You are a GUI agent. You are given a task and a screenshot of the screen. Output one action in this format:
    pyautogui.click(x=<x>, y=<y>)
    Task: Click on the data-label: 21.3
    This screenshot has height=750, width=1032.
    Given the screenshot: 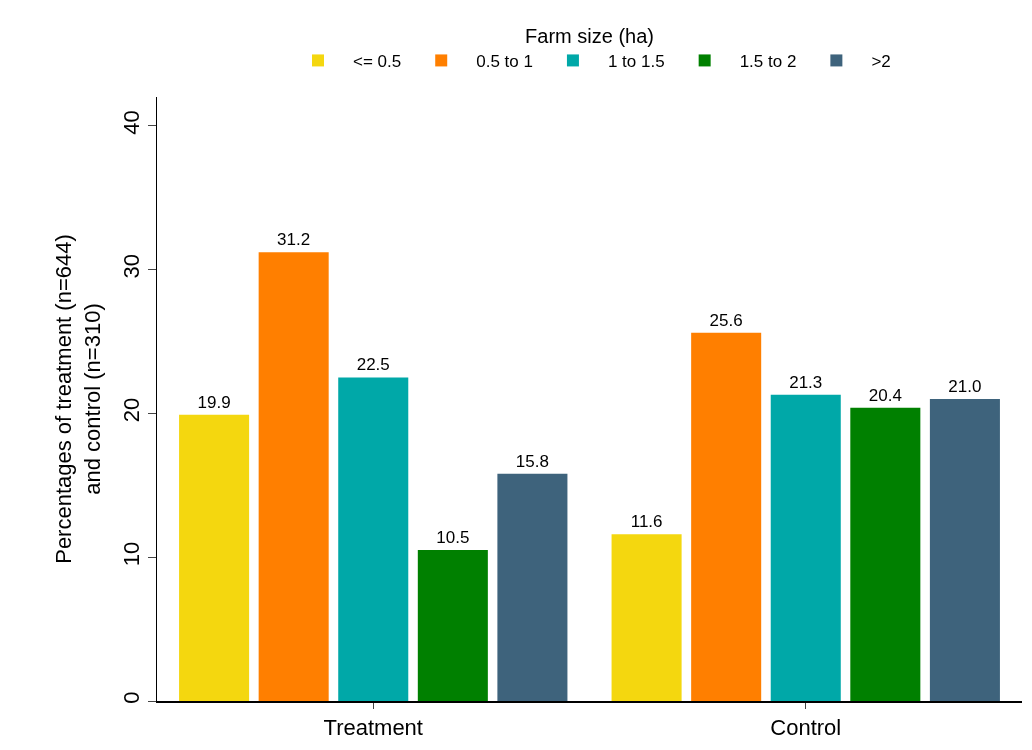 What is the action you would take?
    pyautogui.click(x=806, y=382)
    